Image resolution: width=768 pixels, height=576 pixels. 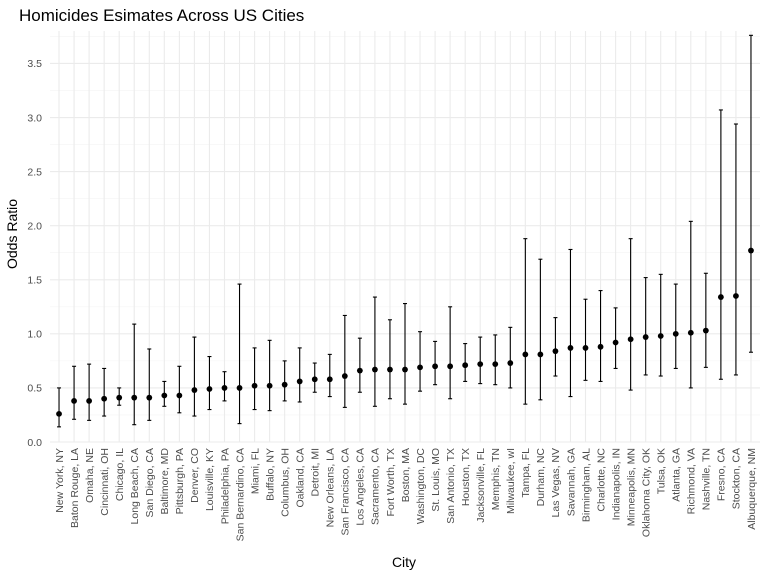 What do you see at coordinates (210, 479) in the screenshot?
I see `x-tick-label: Louisville, KY` at bounding box center [210, 479].